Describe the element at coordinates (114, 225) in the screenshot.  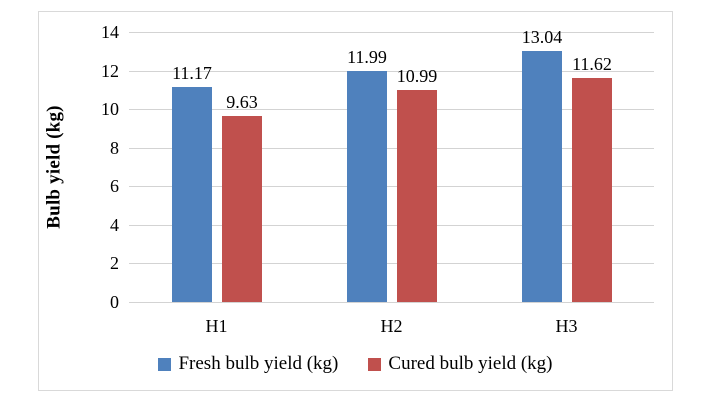
I see `y-tick-4: 4` at that location.